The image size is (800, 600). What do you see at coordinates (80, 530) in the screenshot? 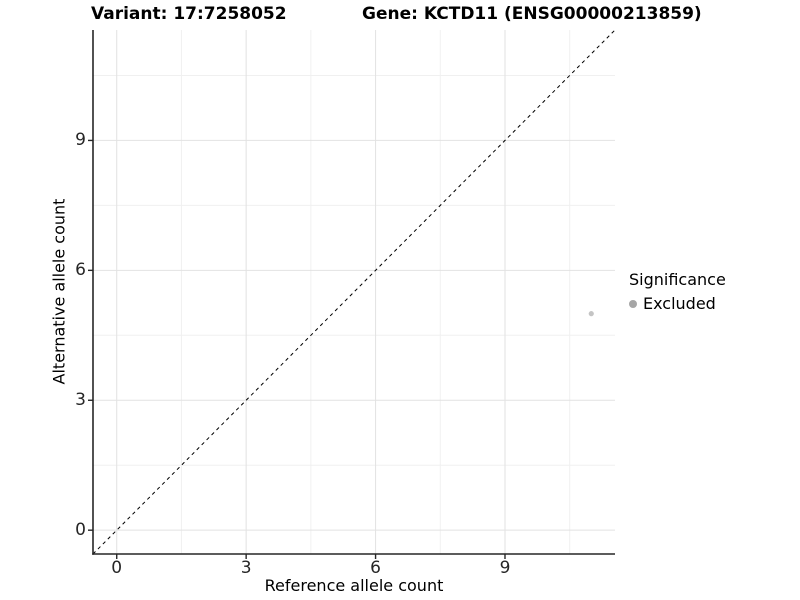
I see `y-tick-label: 0` at bounding box center [80, 530].